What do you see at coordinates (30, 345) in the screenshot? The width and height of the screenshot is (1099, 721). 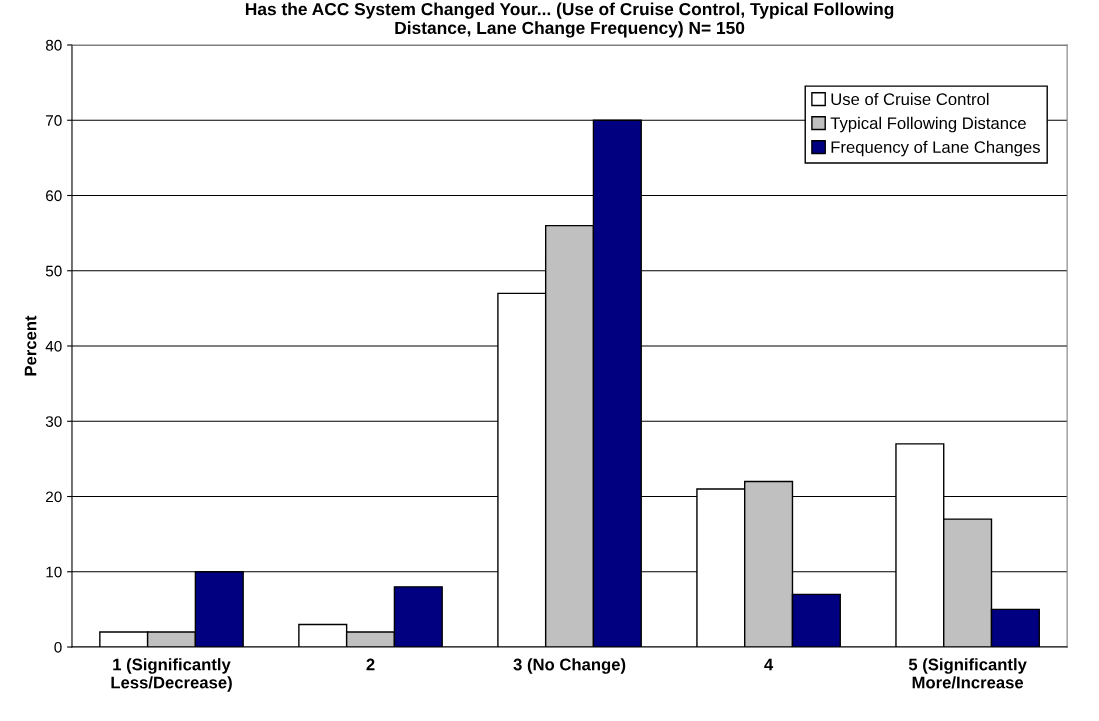 I see `y-axis-title: Percent` at bounding box center [30, 345].